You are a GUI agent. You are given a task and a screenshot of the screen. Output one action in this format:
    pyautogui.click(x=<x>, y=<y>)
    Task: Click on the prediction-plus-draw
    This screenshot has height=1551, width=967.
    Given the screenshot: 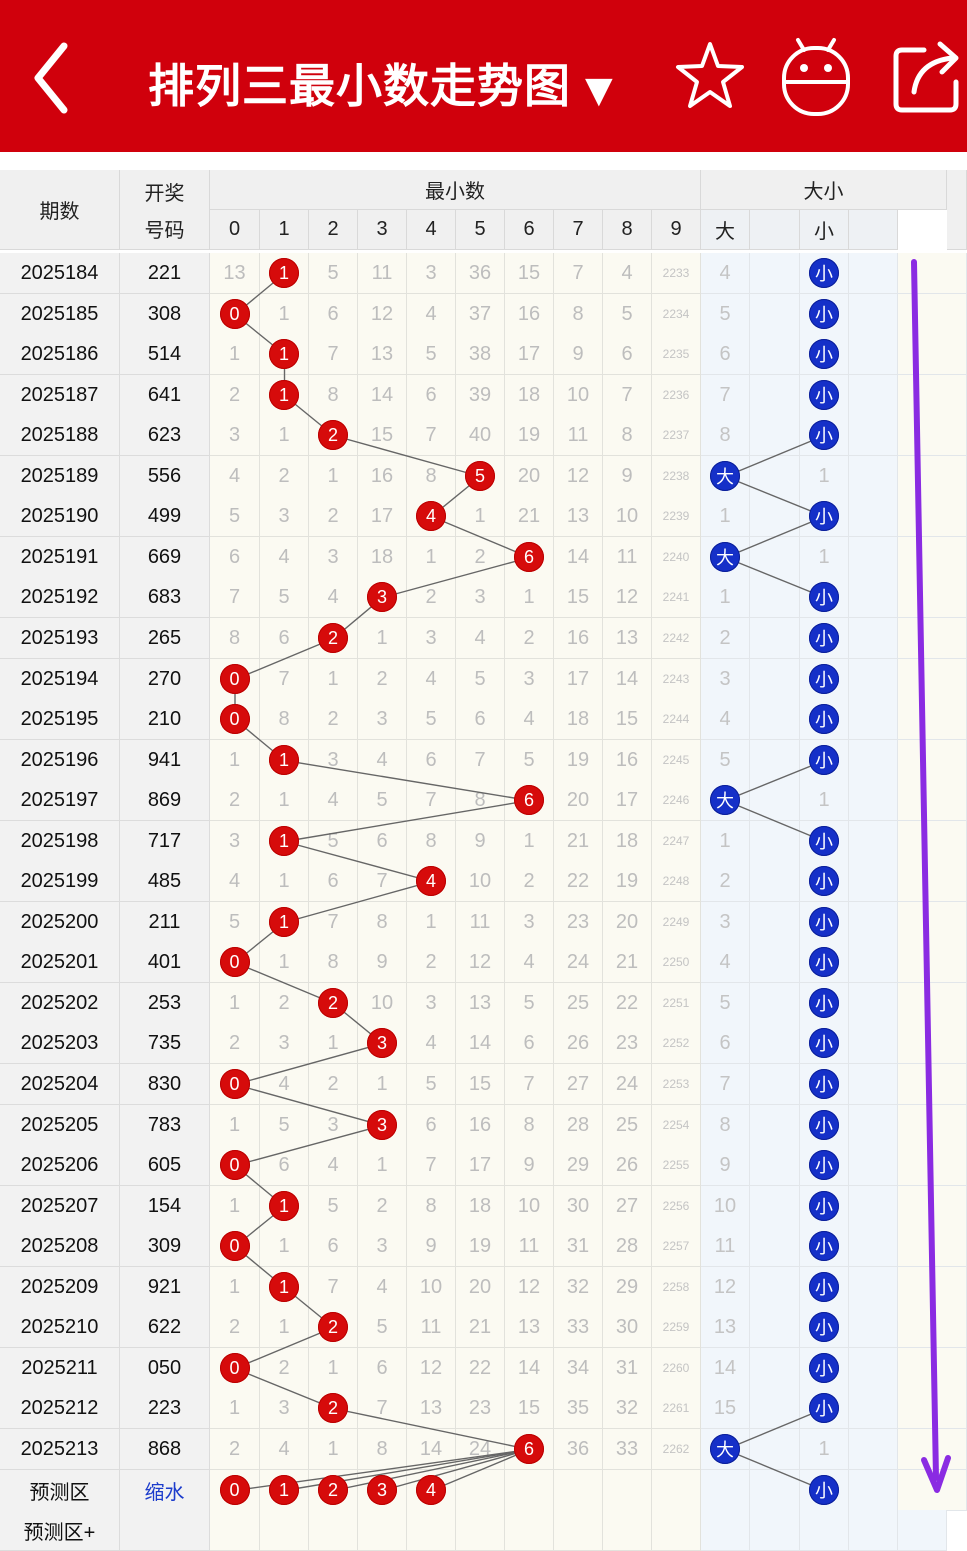 What is the action you would take?
    pyautogui.click(x=165, y=1530)
    